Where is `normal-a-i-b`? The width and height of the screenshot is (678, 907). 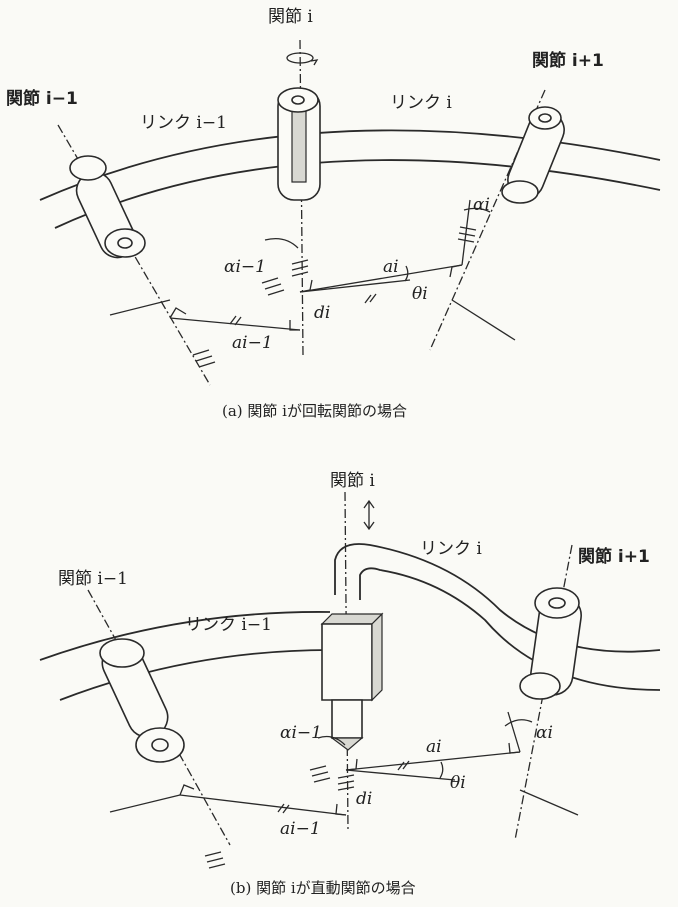 normal-a-i-b is located at coordinates (433, 761).